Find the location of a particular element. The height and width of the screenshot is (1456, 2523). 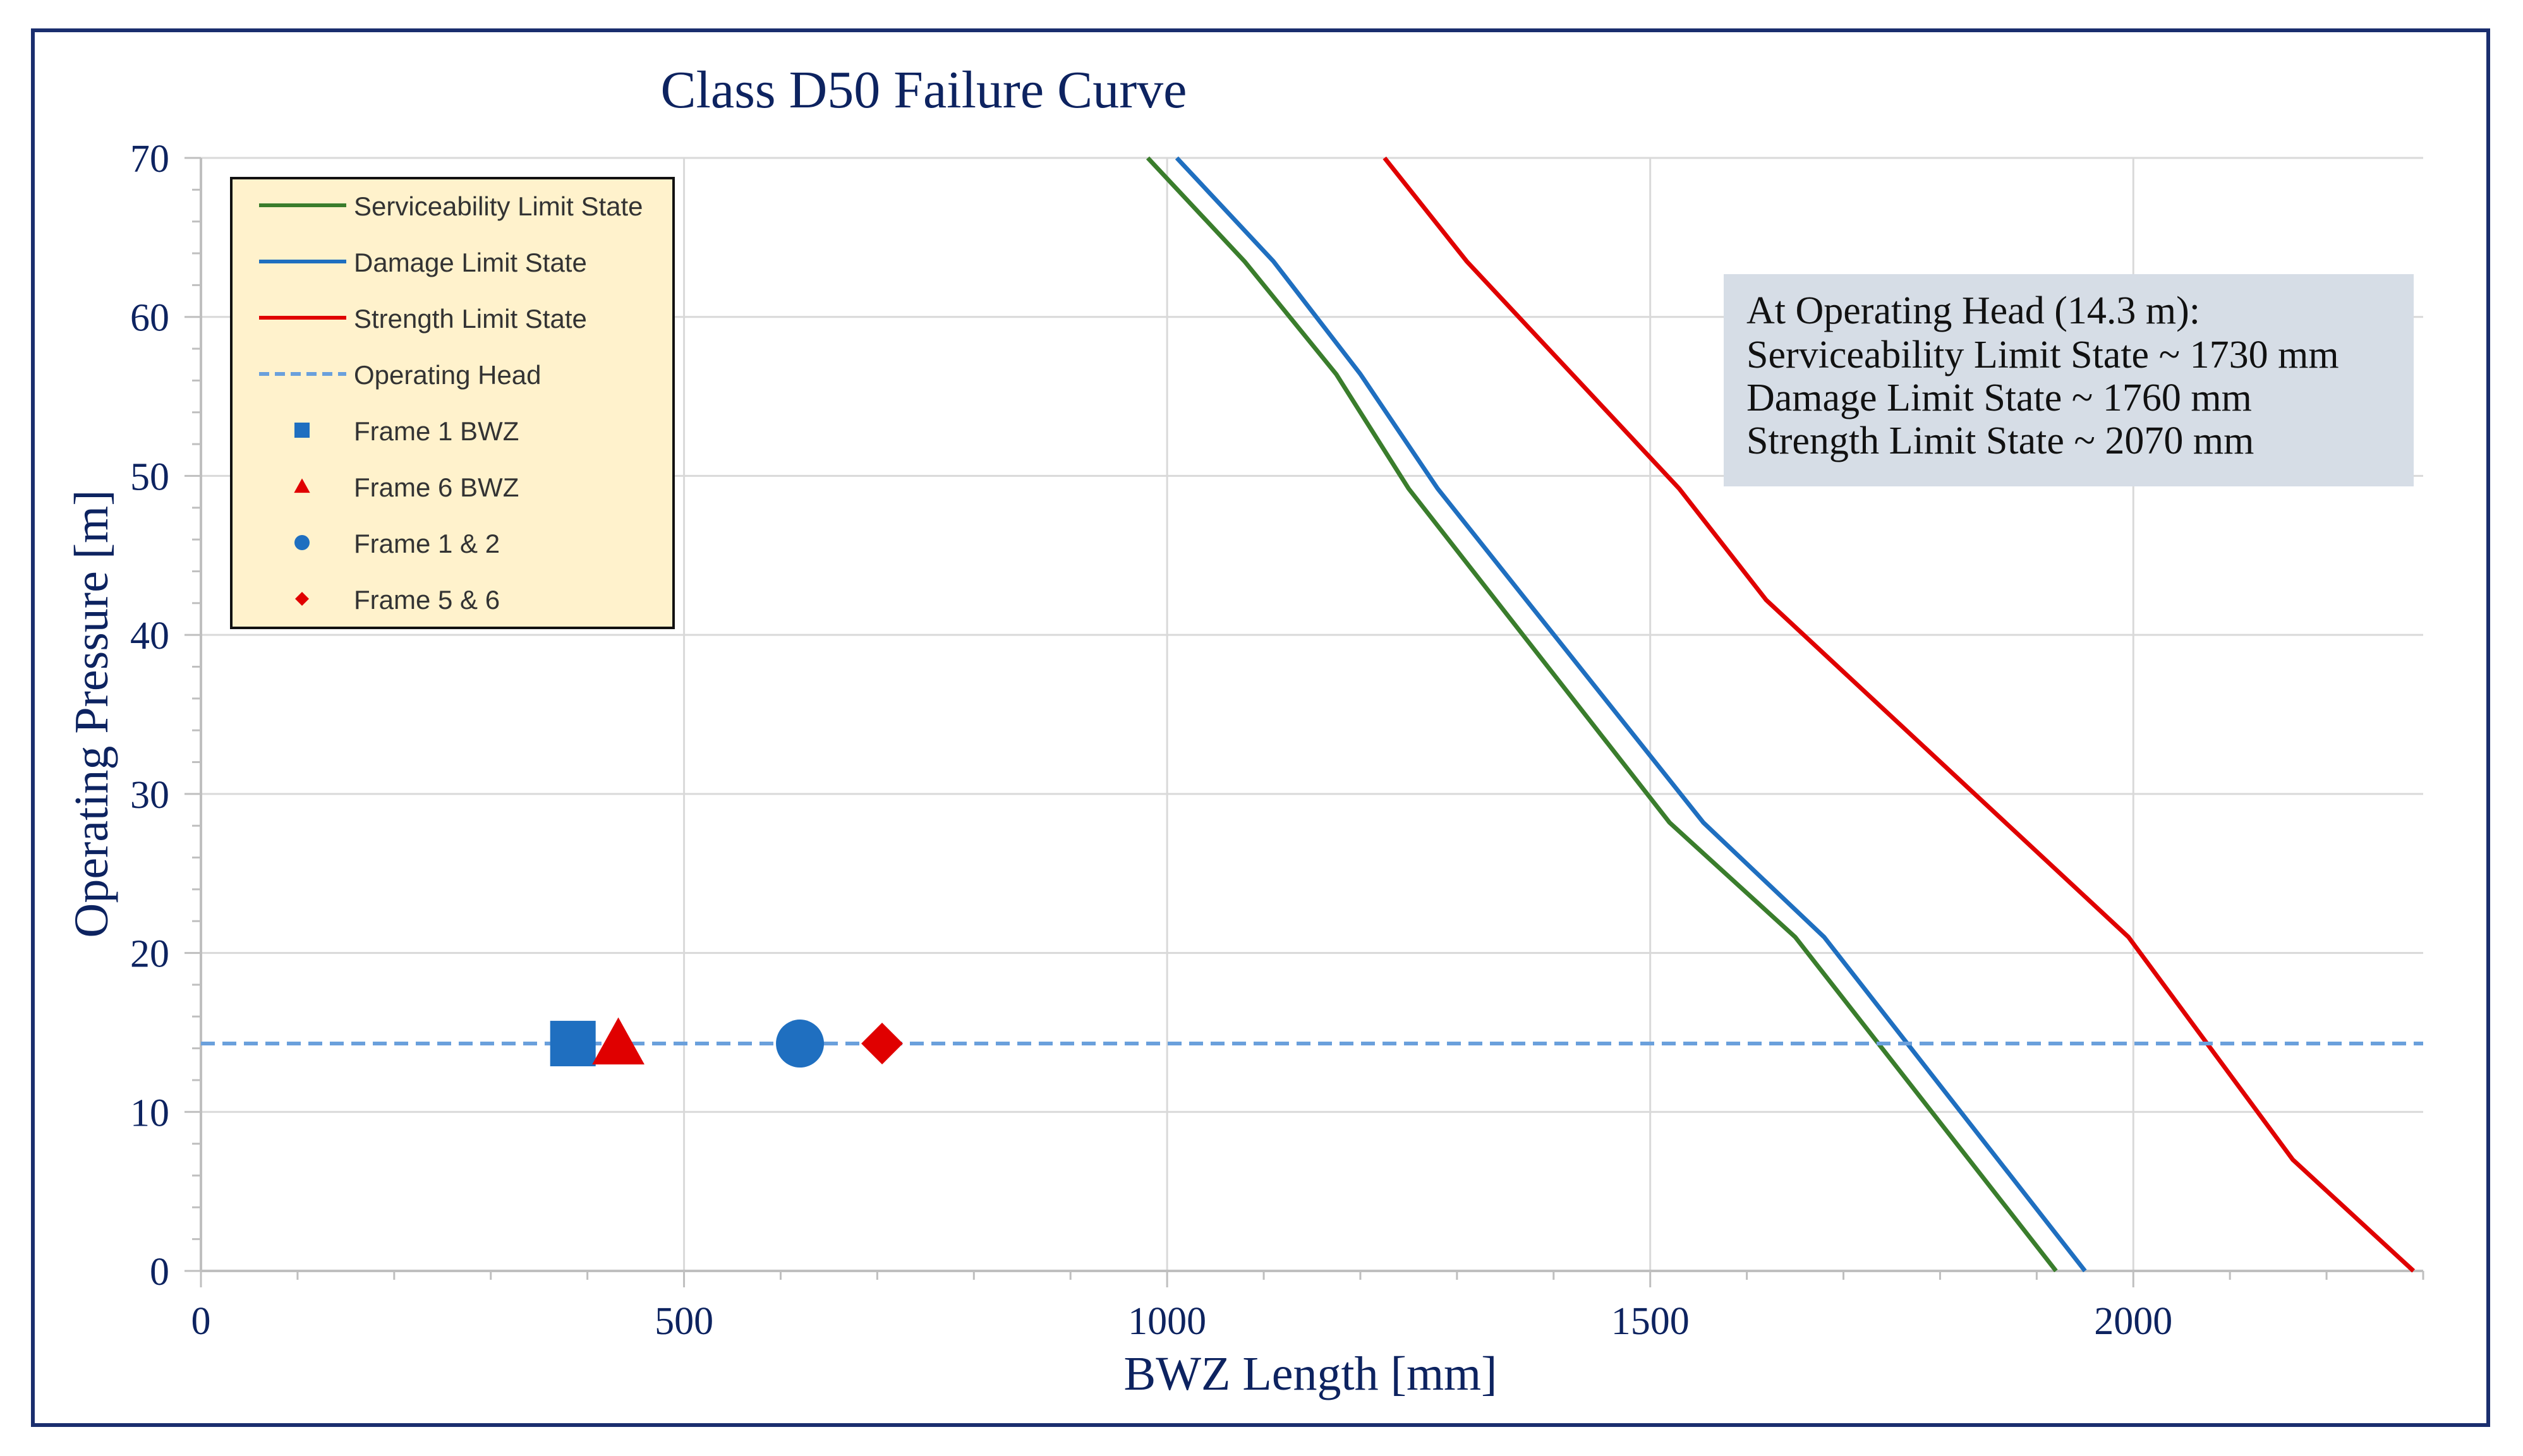

chart-title: Class D50 Failure Curve is located at coordinates (924, 90).